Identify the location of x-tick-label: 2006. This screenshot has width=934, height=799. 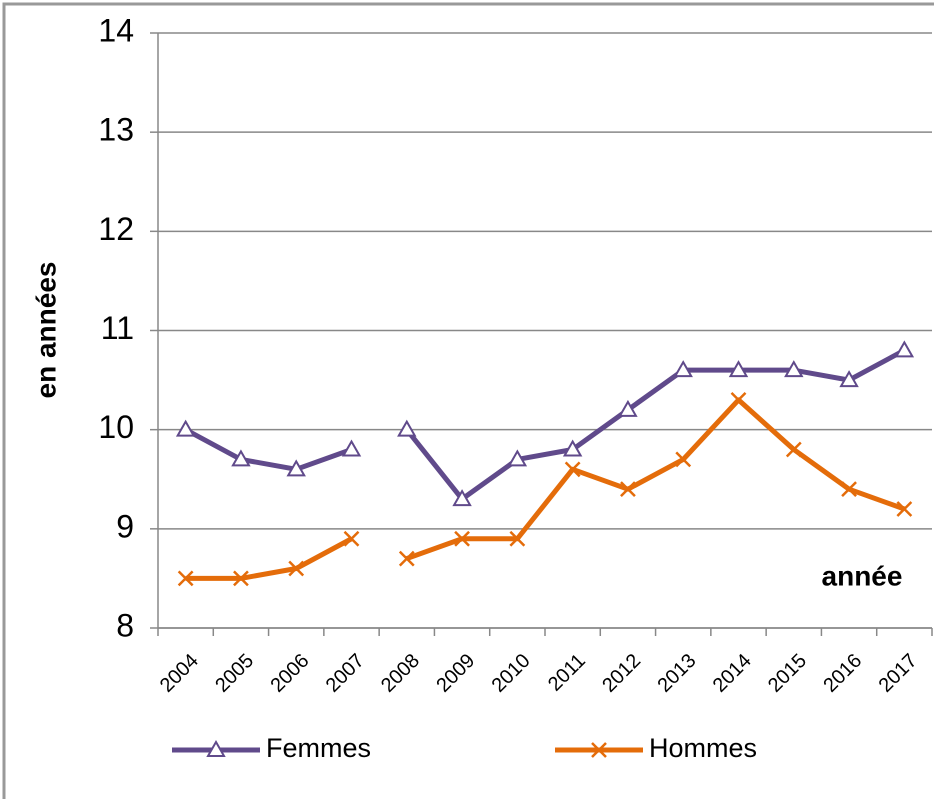
(289, 673).